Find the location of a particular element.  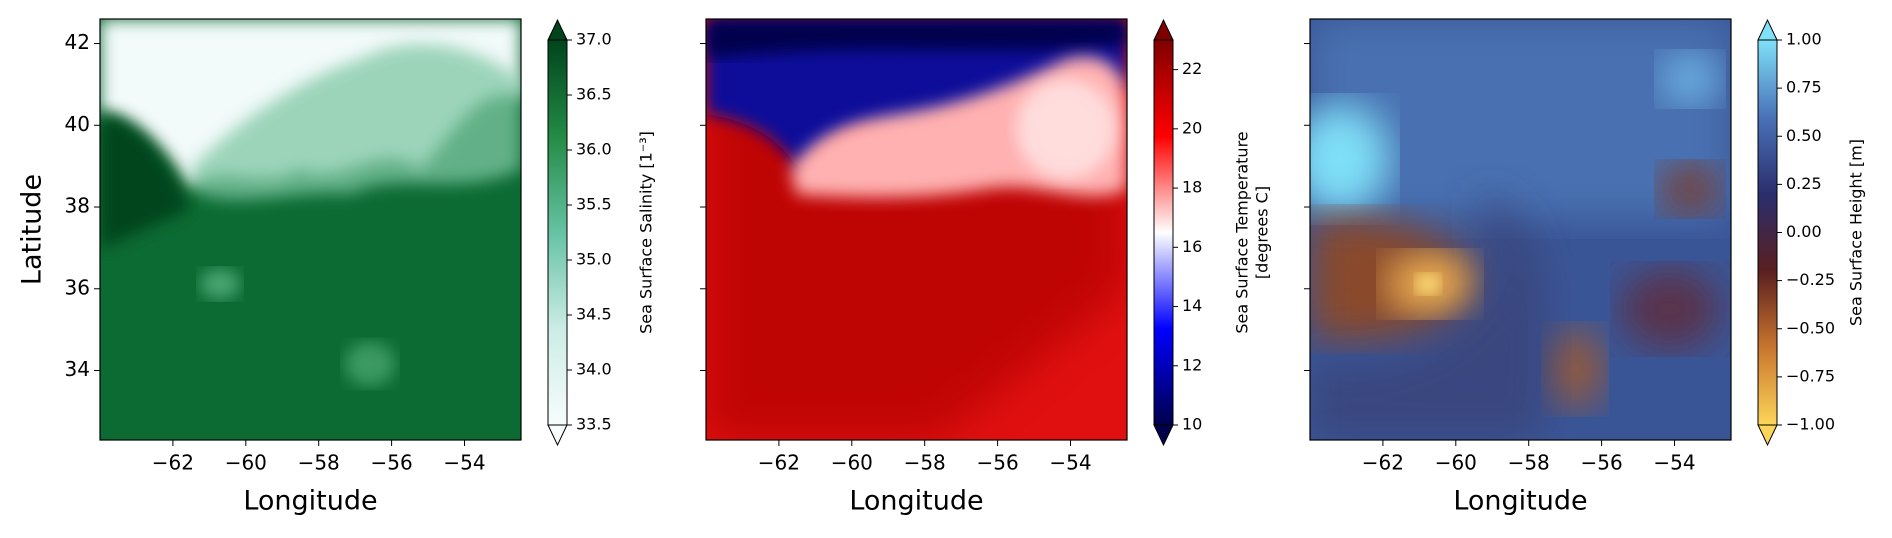

colorbar-tick-label: 0.00 is located at coordinates (1804, 231).